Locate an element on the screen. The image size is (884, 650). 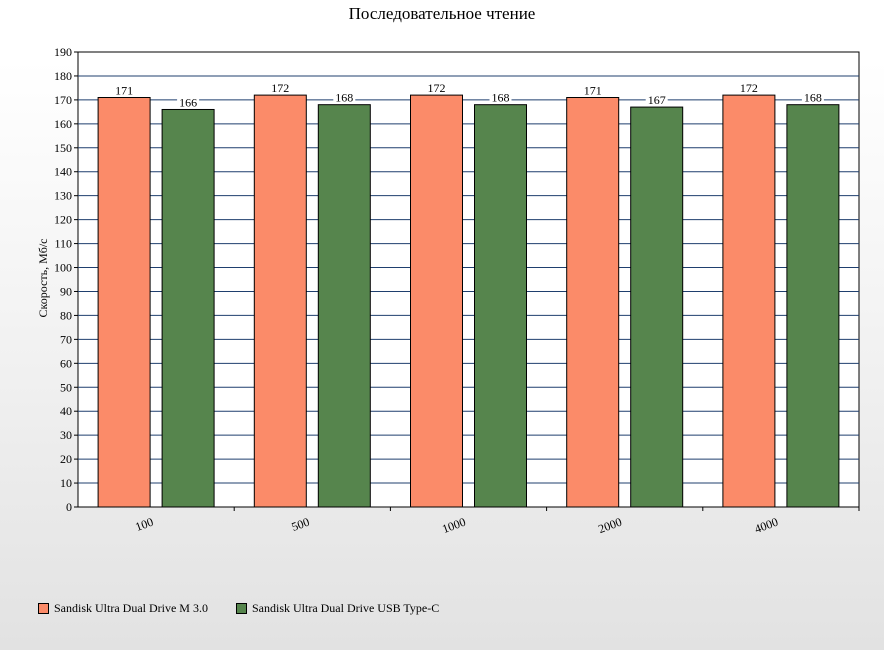
x-tick-label: 2000 is located at coordinates (609, 525).